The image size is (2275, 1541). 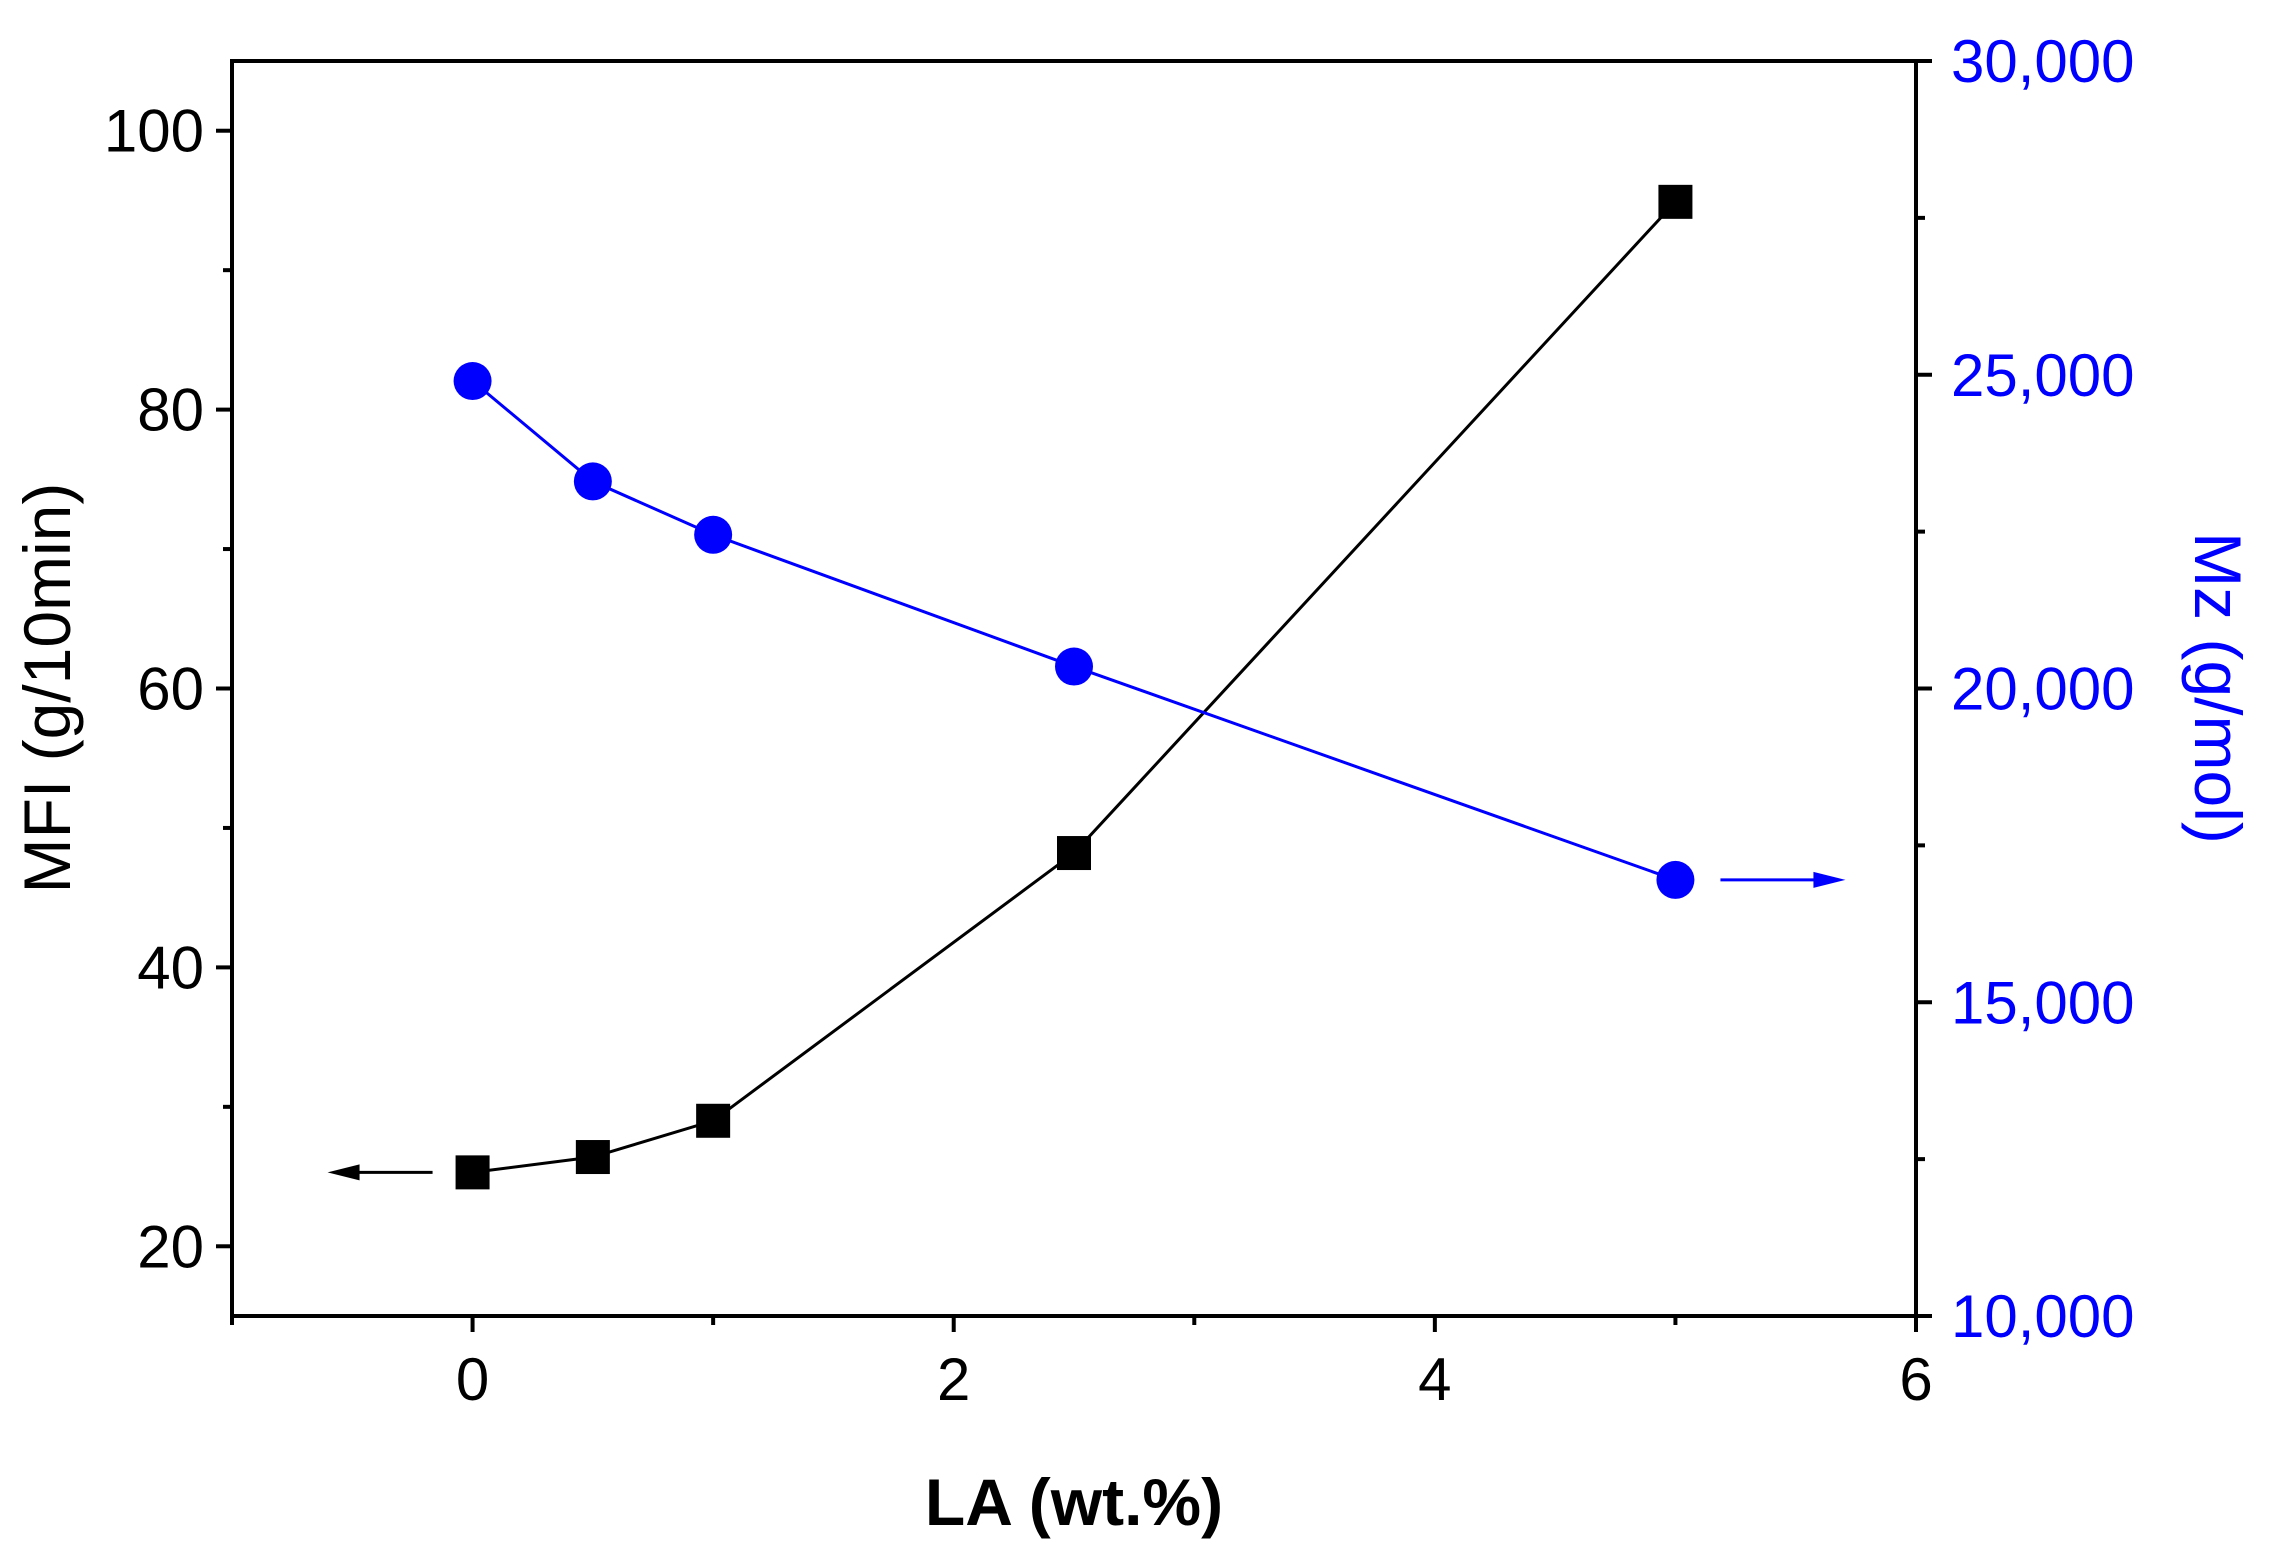 I want to click on left-arrow-icon, so click(x=343, y=1172).